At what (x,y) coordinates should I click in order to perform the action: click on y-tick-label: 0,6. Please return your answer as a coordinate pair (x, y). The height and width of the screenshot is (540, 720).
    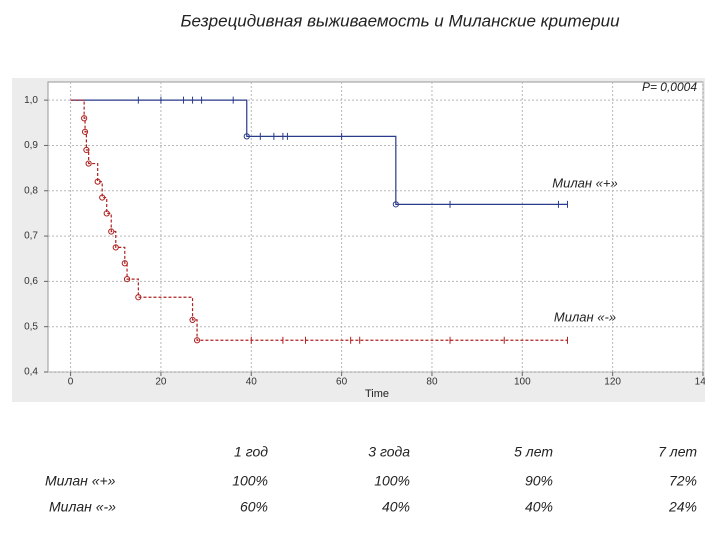
    Looking at the image, I should click on (31, 281).